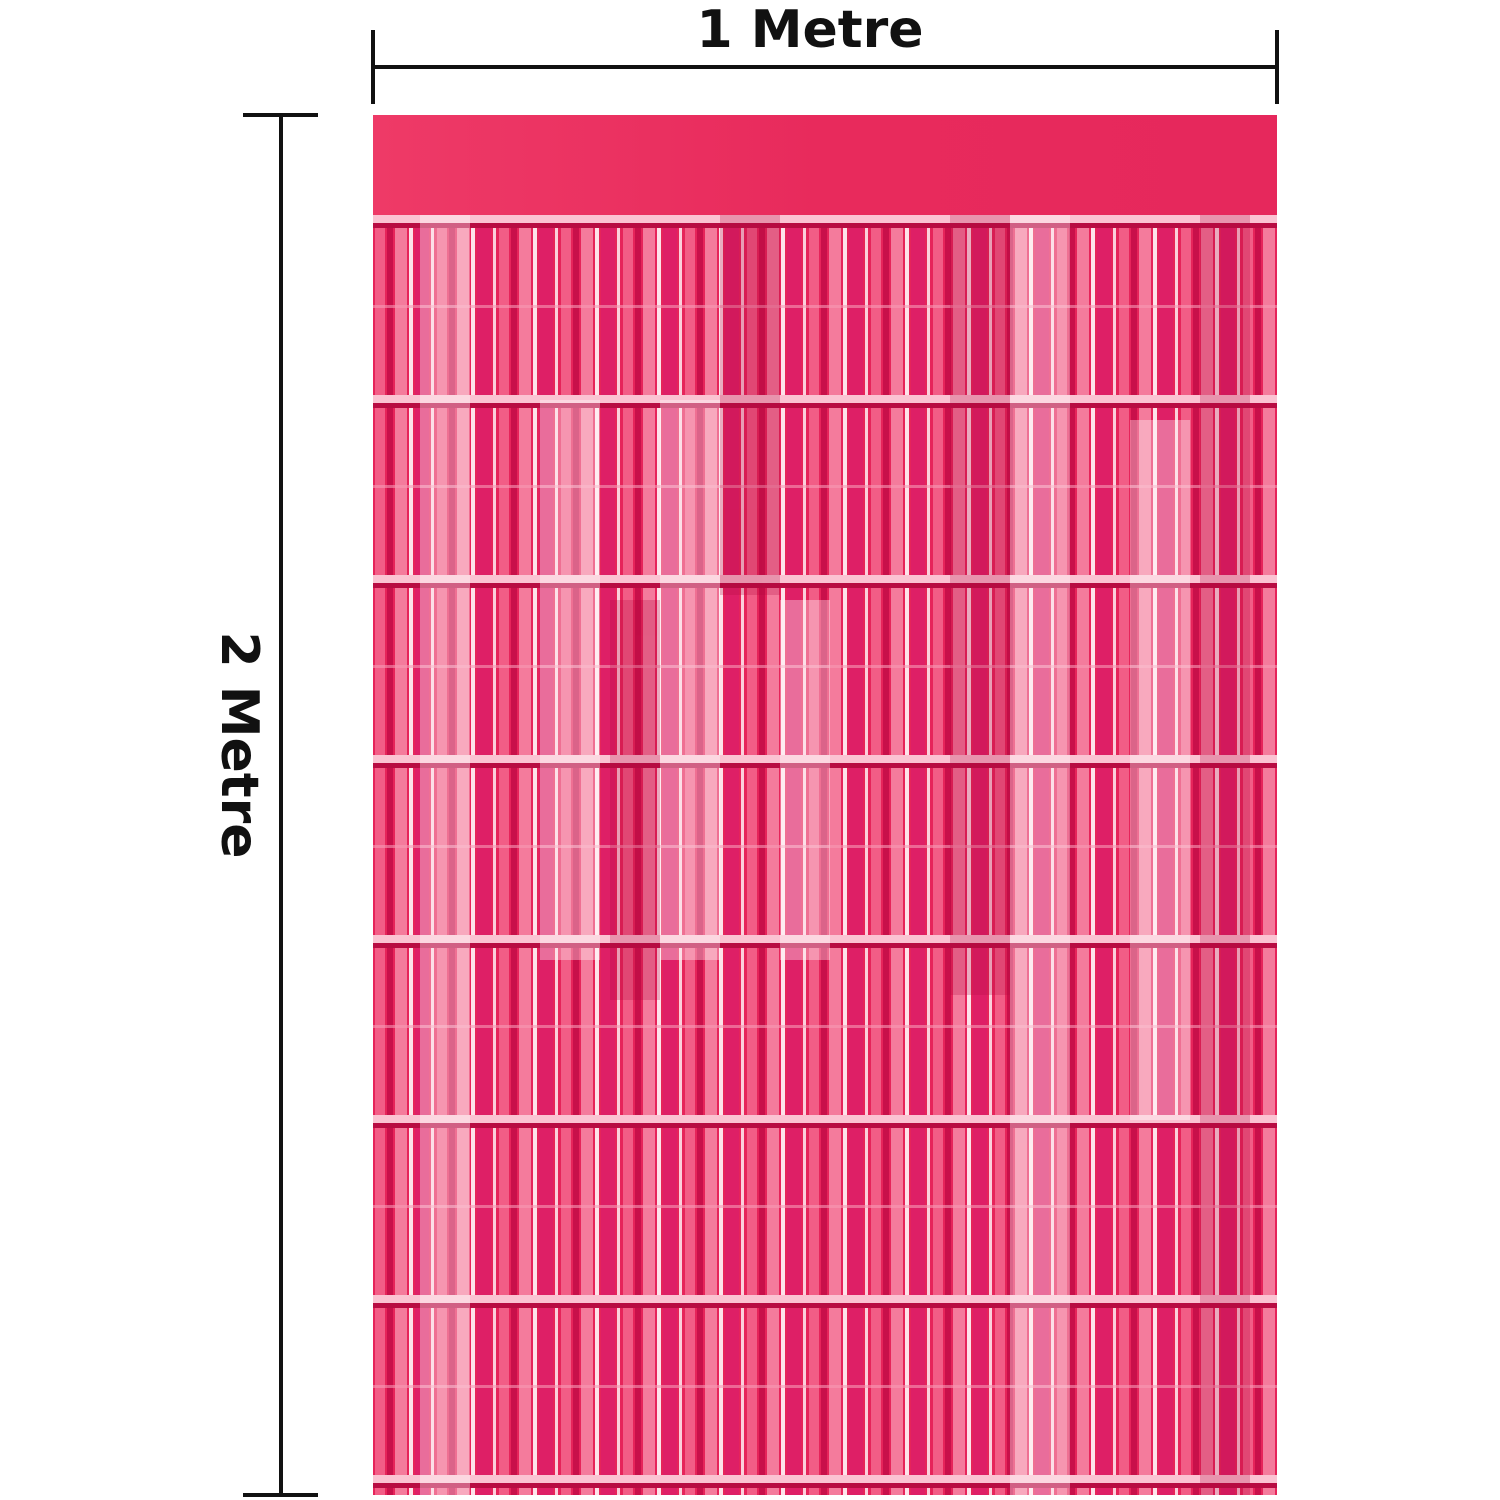 Image resolution: width=1500 pixels, height=1500 pixels. Describe the element at coordinates (809, 30) in the screenshot. I see `width-label: 1 Metre` at that location.